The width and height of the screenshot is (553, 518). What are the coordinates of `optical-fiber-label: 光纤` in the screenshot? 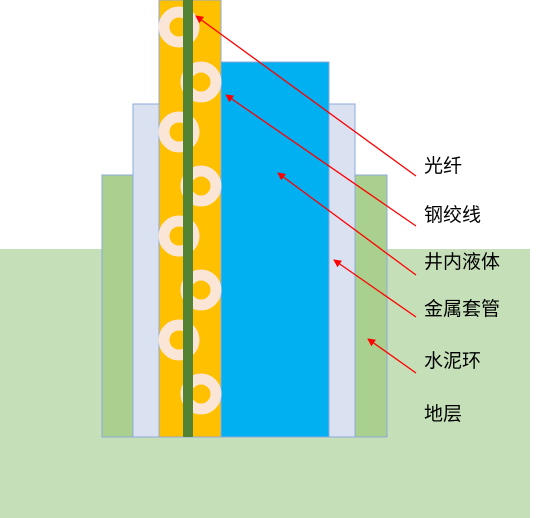 It's located at (443, 166).